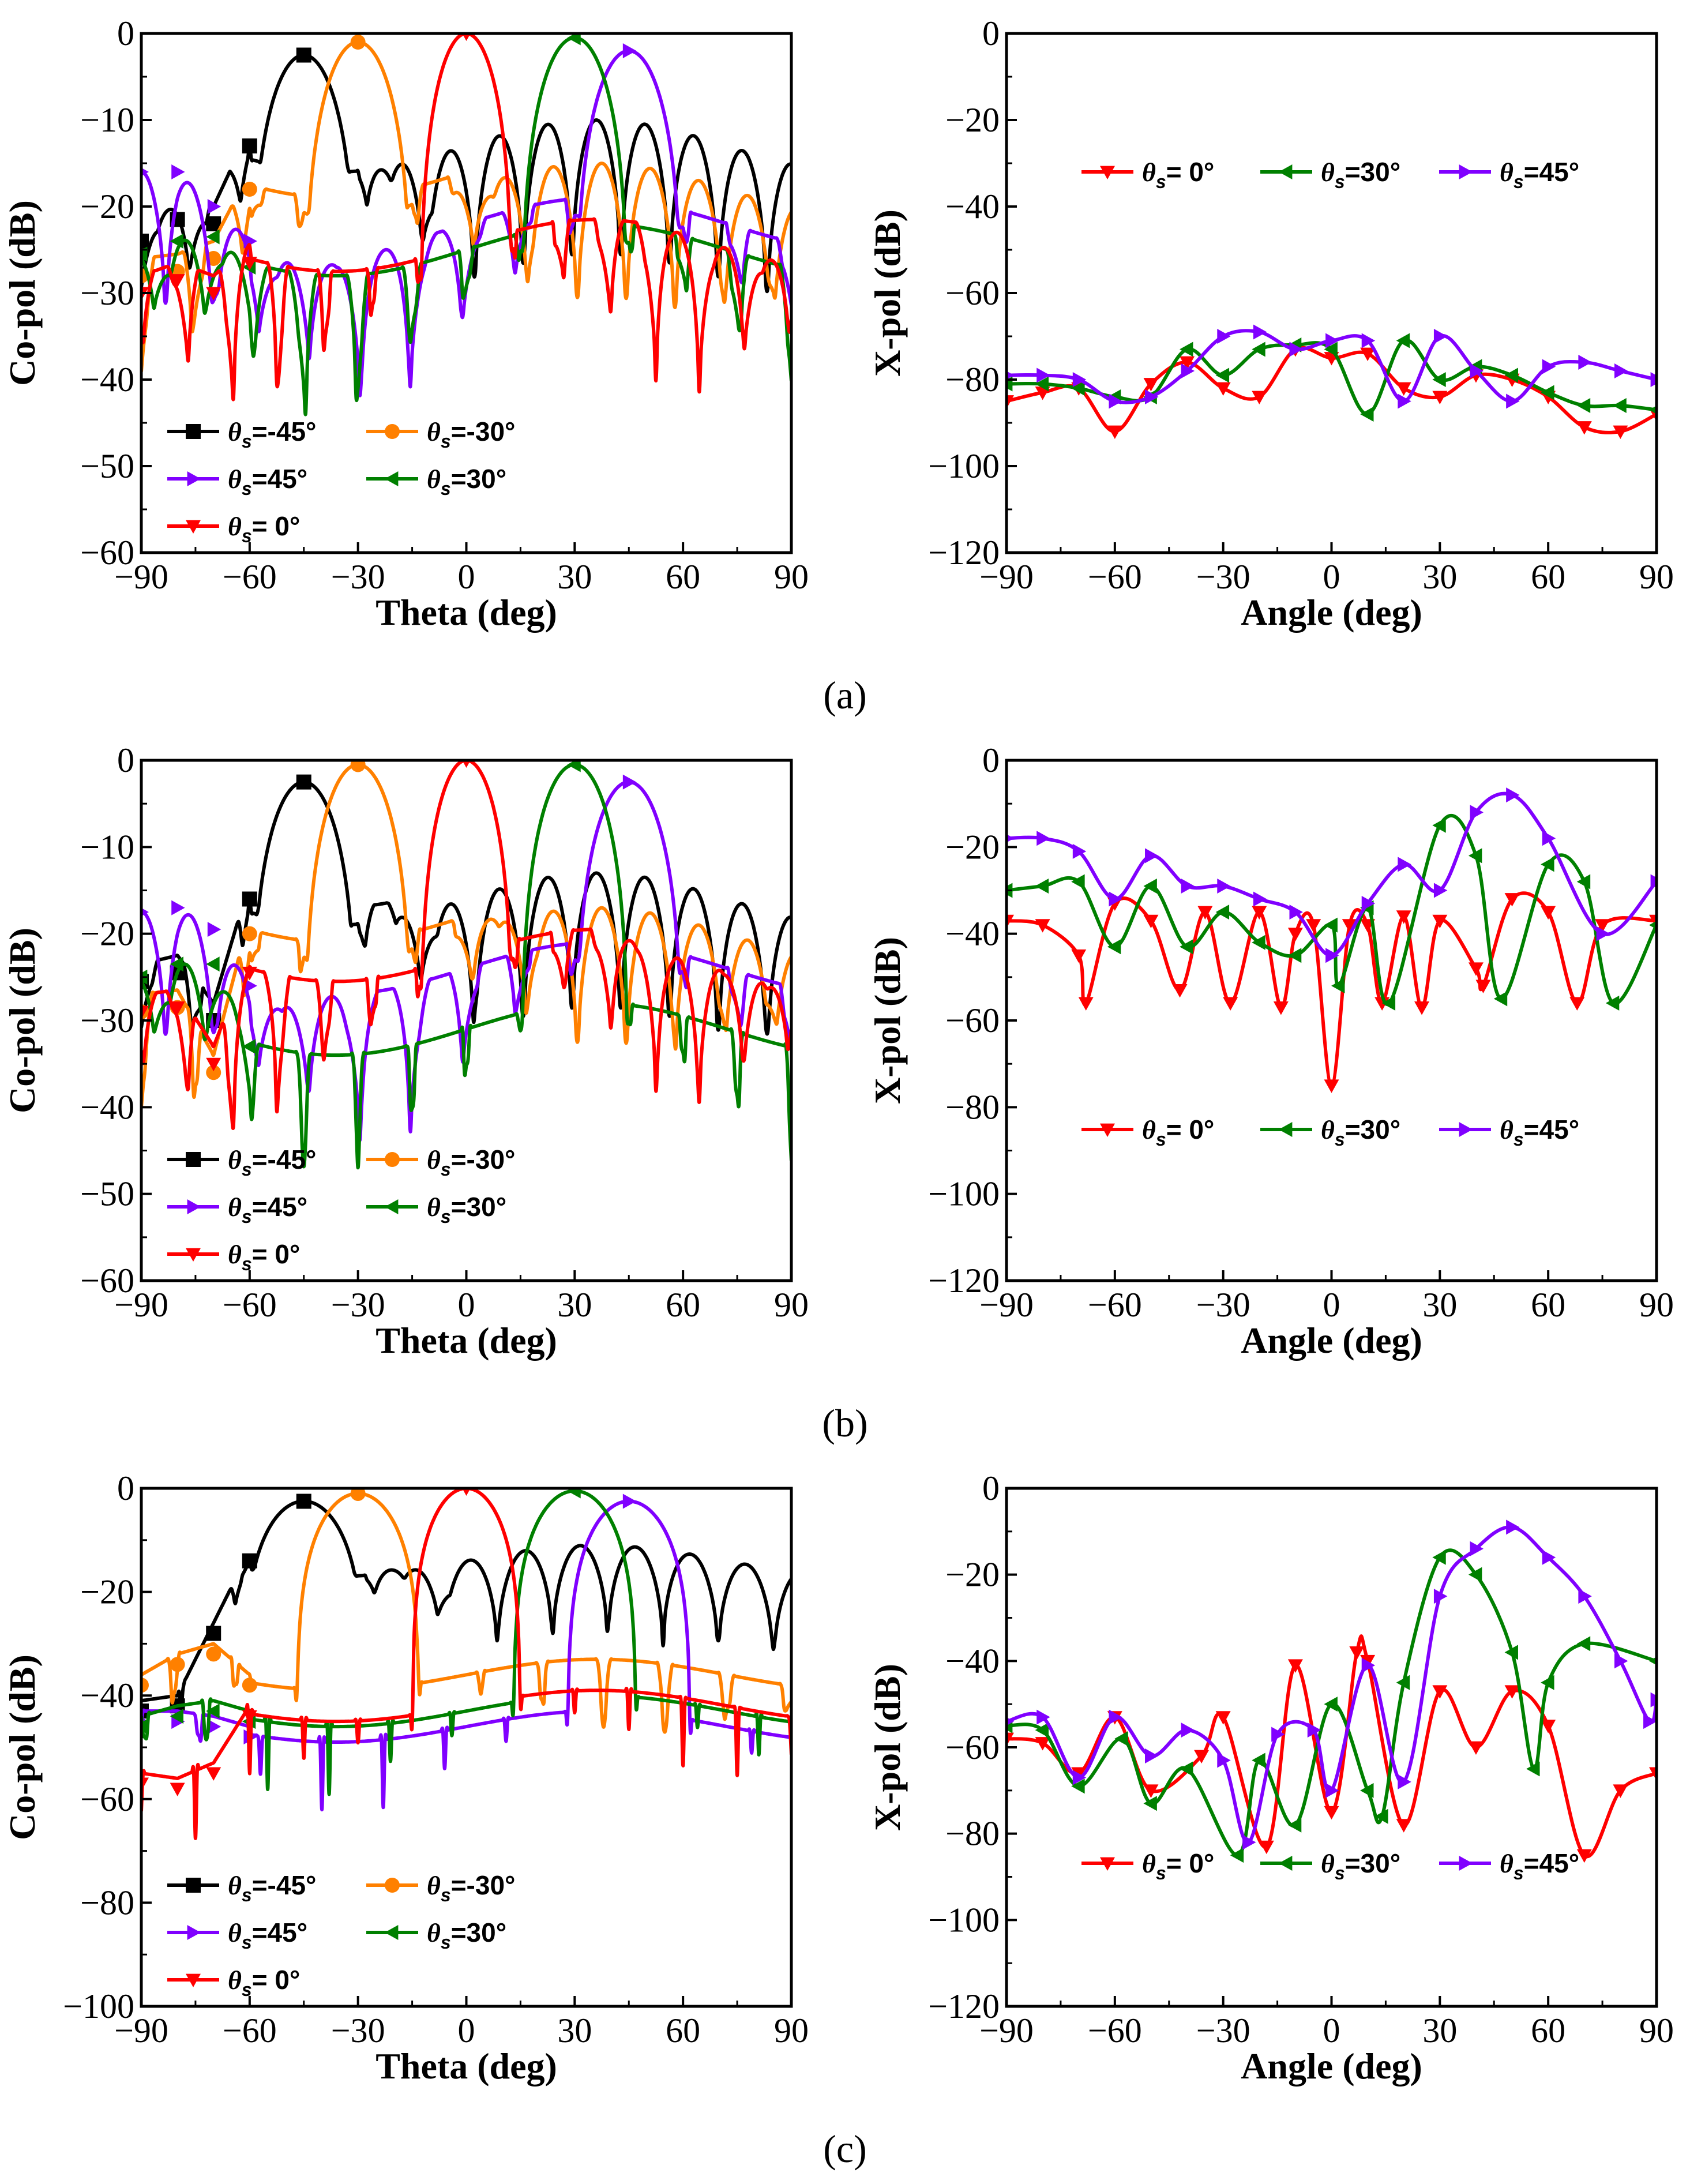  Describe the element at coordinates (272, 434) in the screenshot. I see `legend-label: θs=-45°` at that location.